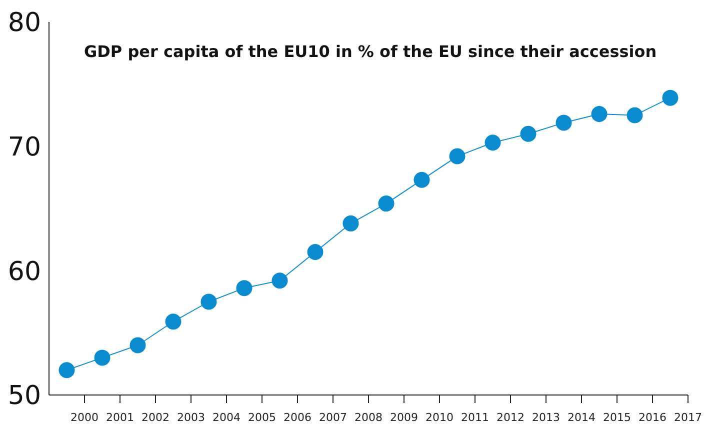  Describe the element at coordinates (582, 417) in the screenshot. I see `x-tick-label: 2014` at that location.